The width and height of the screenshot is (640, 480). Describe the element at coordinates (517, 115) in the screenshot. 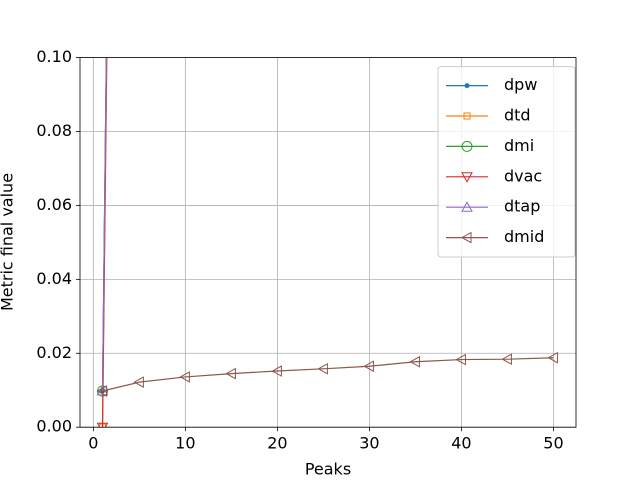

I see `legend-label: dtd` at that location.